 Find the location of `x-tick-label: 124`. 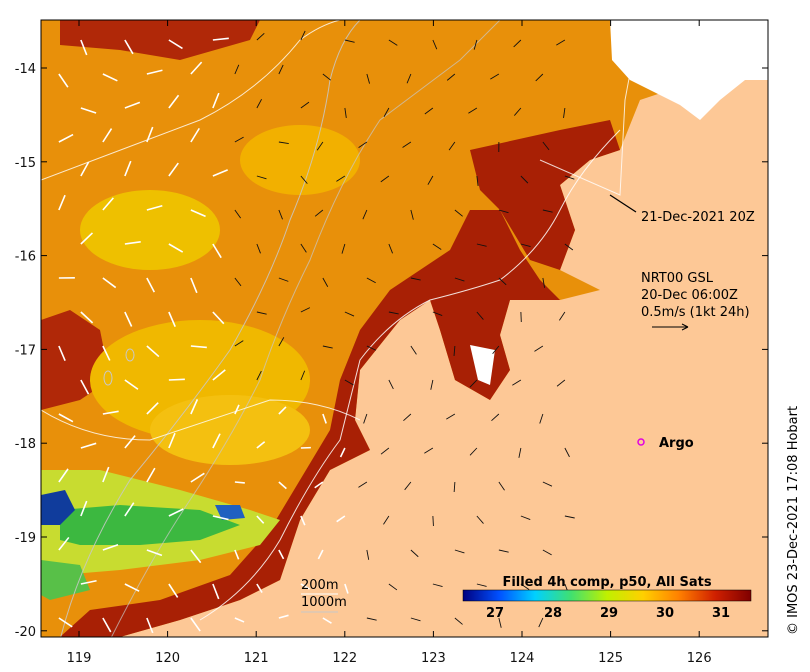

x-tick-label: 124 is located at coordinates (522, 658).